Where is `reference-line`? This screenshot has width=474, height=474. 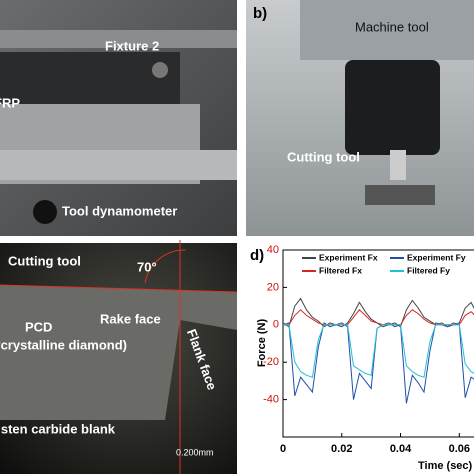
reference-line is located at coordinates (119, 288).